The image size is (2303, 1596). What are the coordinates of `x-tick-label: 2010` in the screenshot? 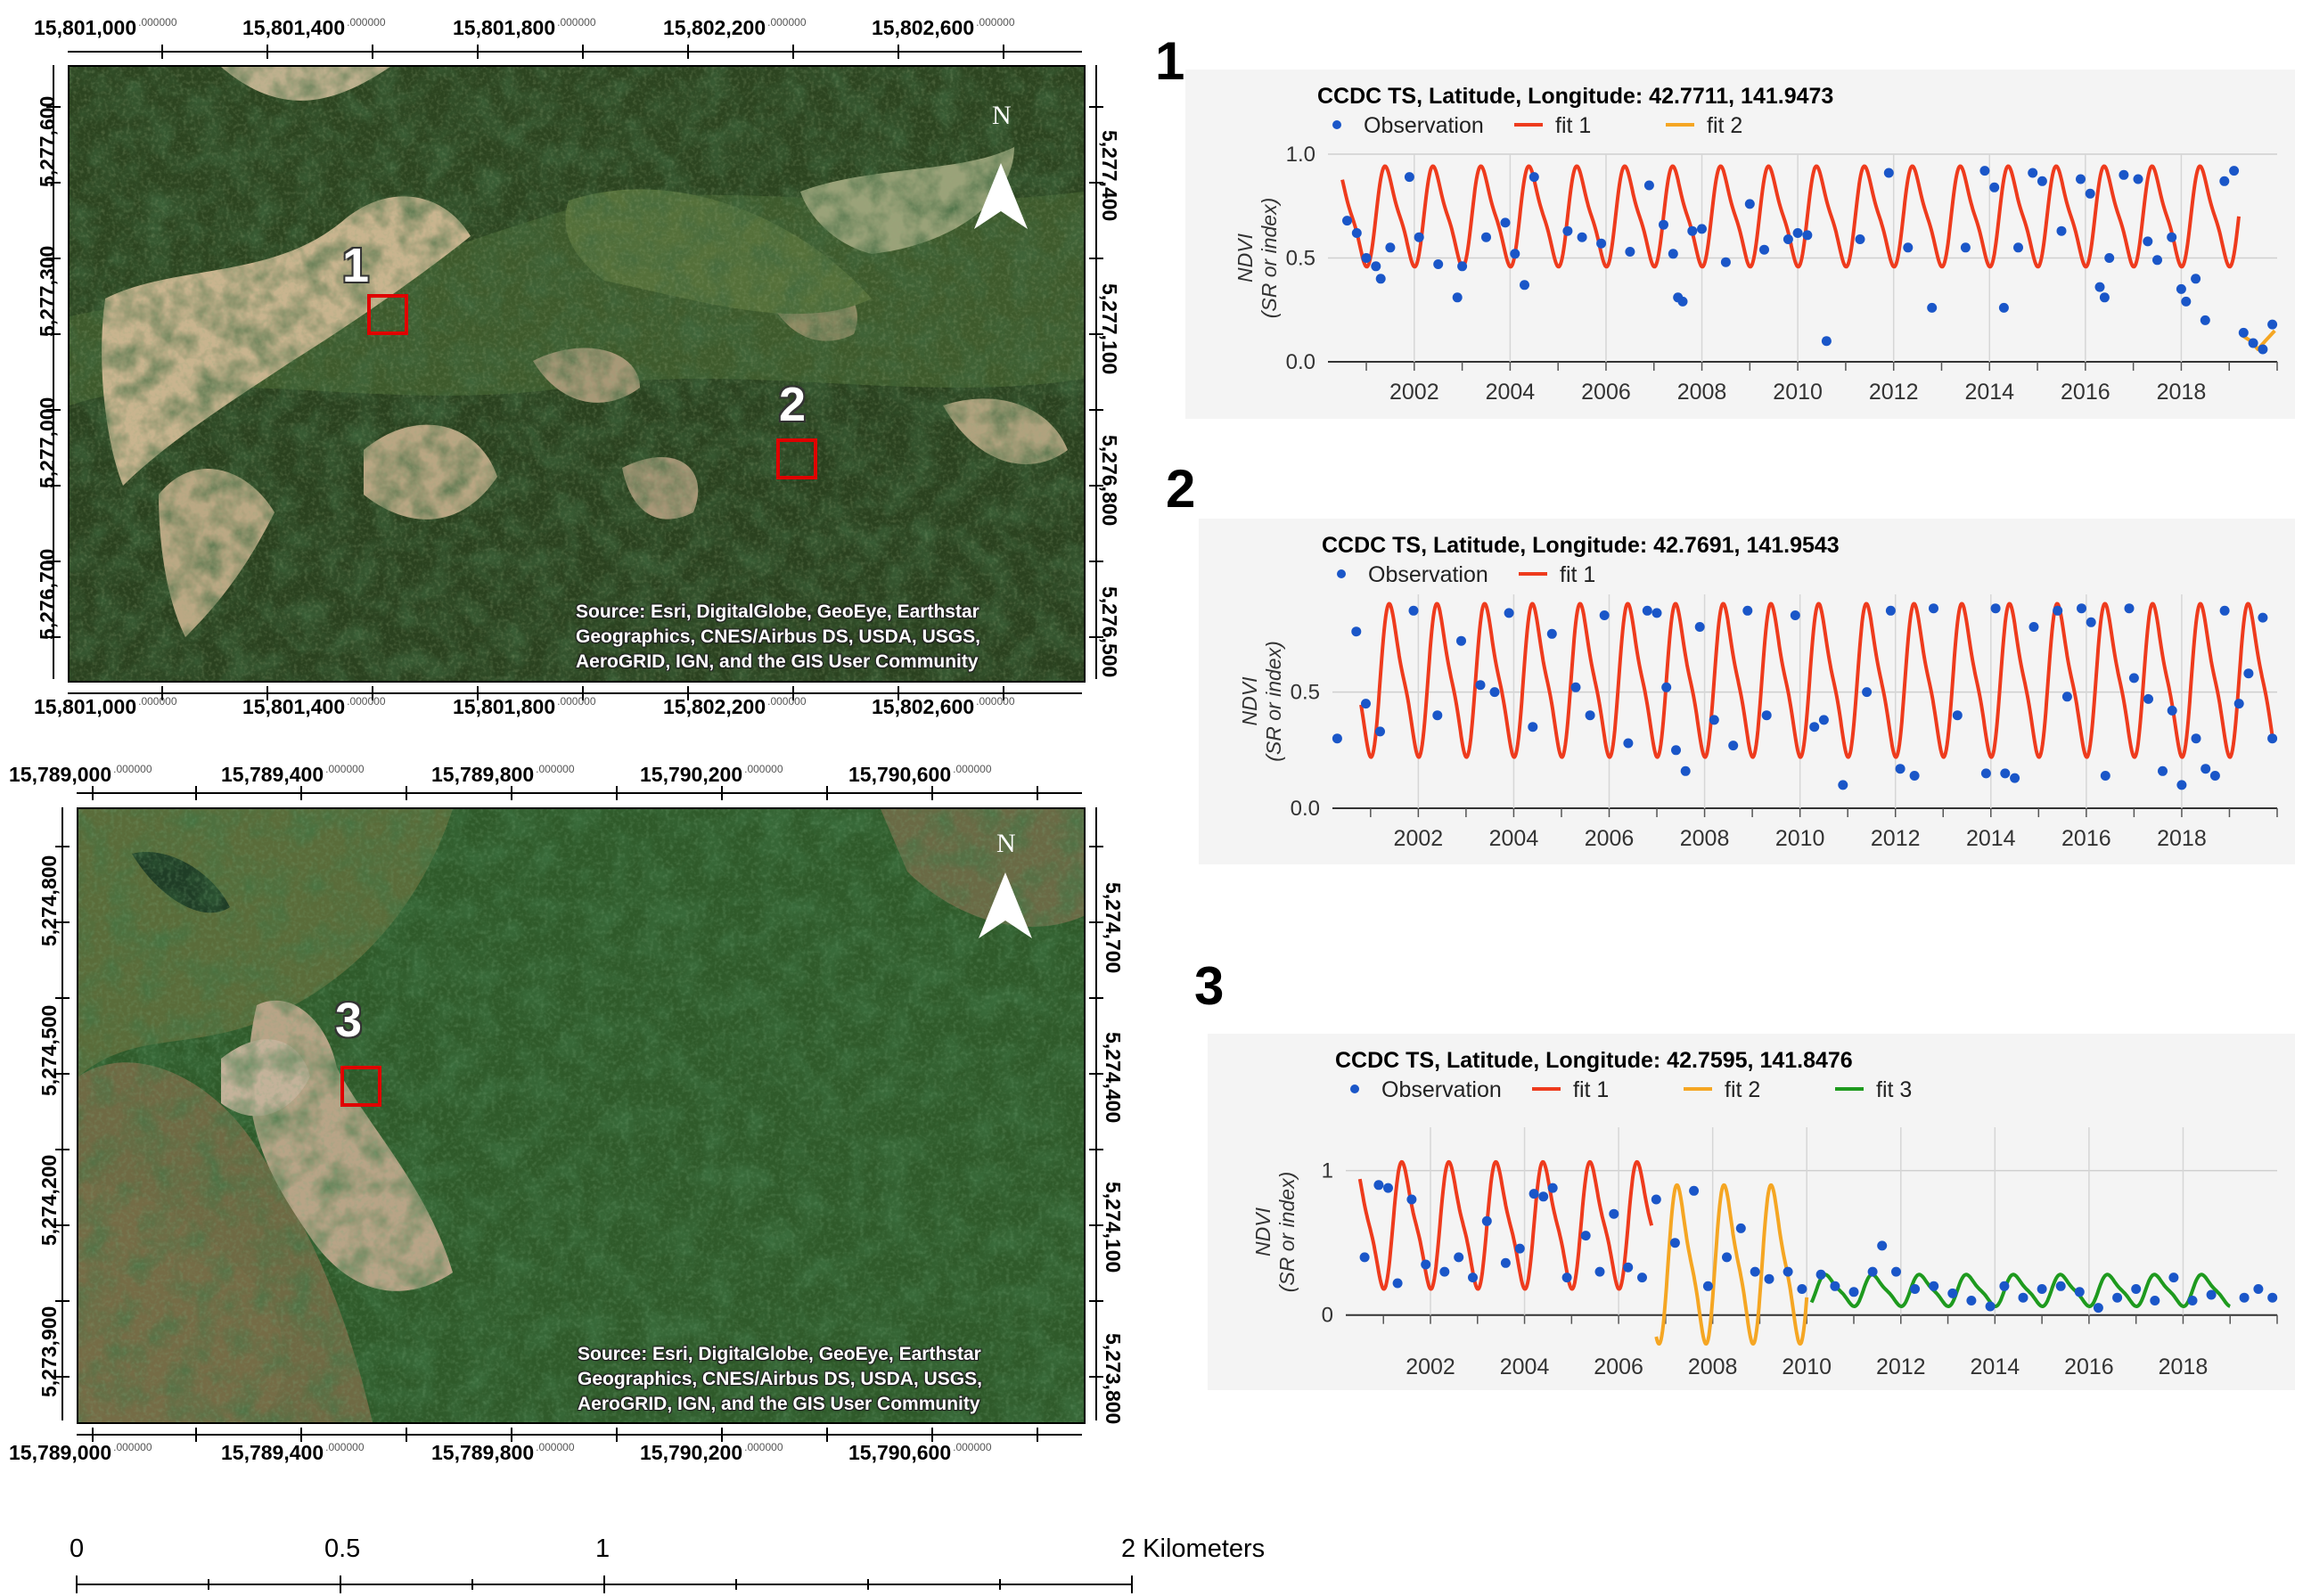 It's located at (1800, 838).